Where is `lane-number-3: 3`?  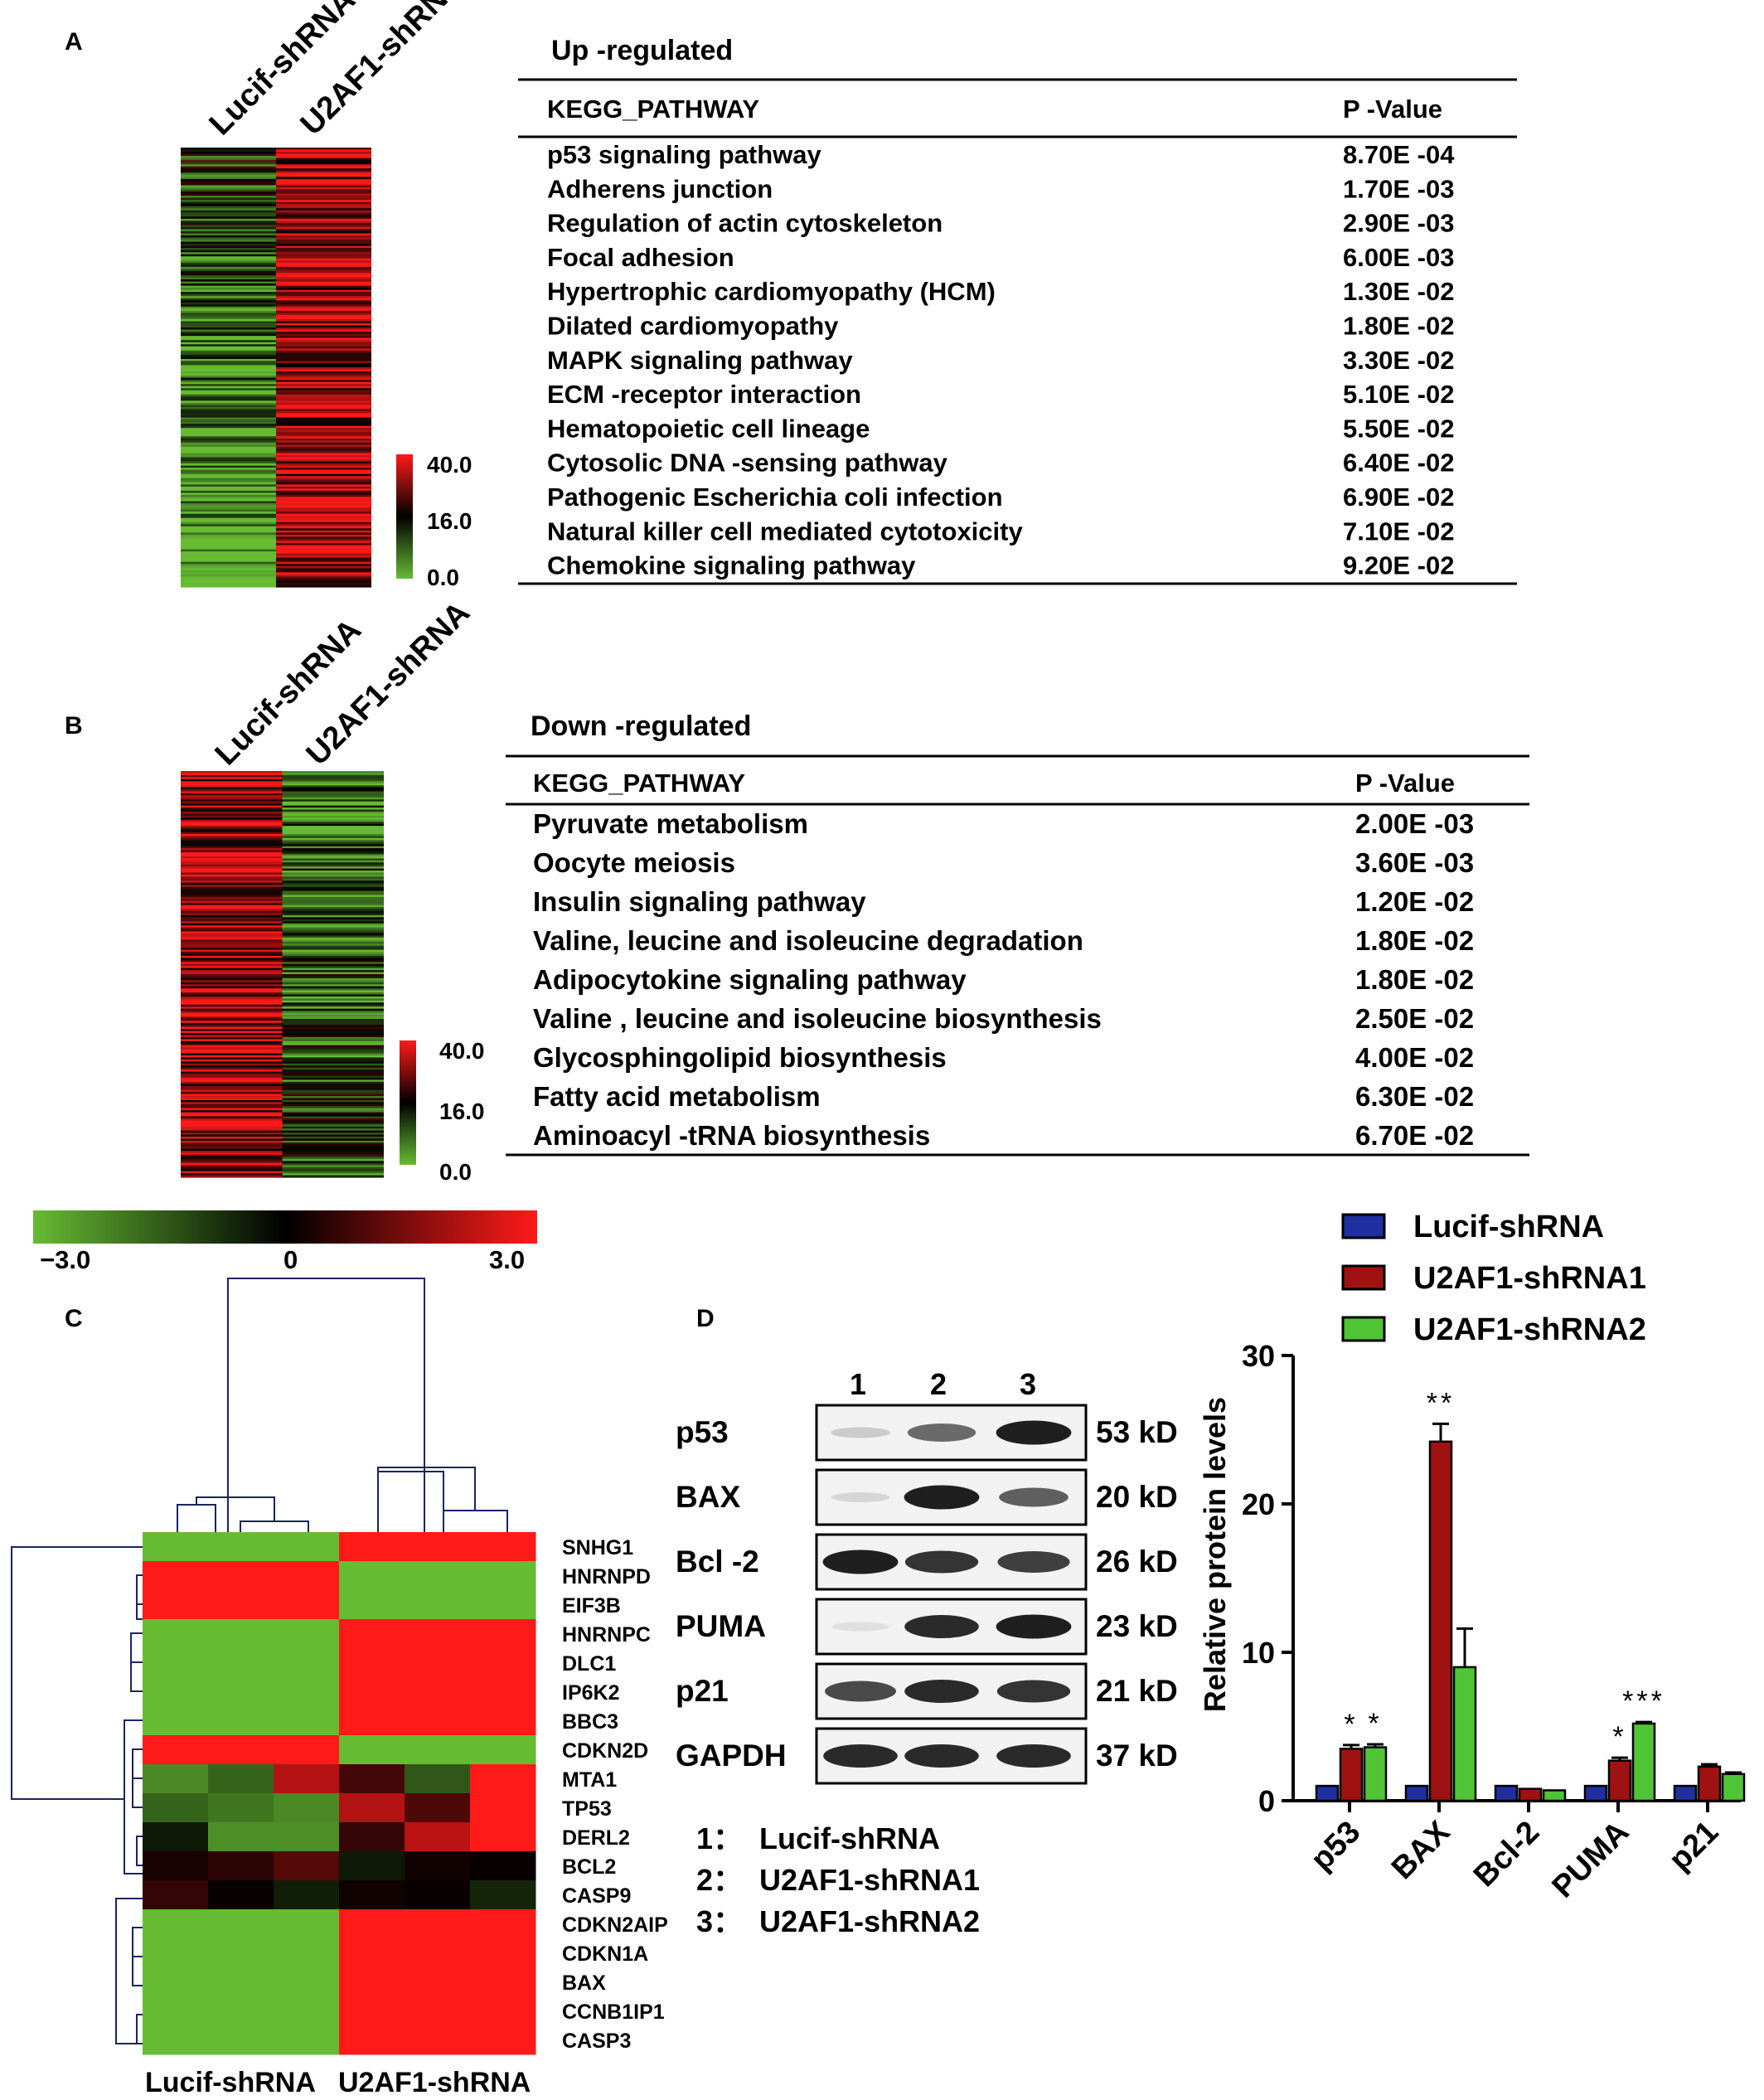 lane-number-3: 3 is located at coordinates (1028, 1384).